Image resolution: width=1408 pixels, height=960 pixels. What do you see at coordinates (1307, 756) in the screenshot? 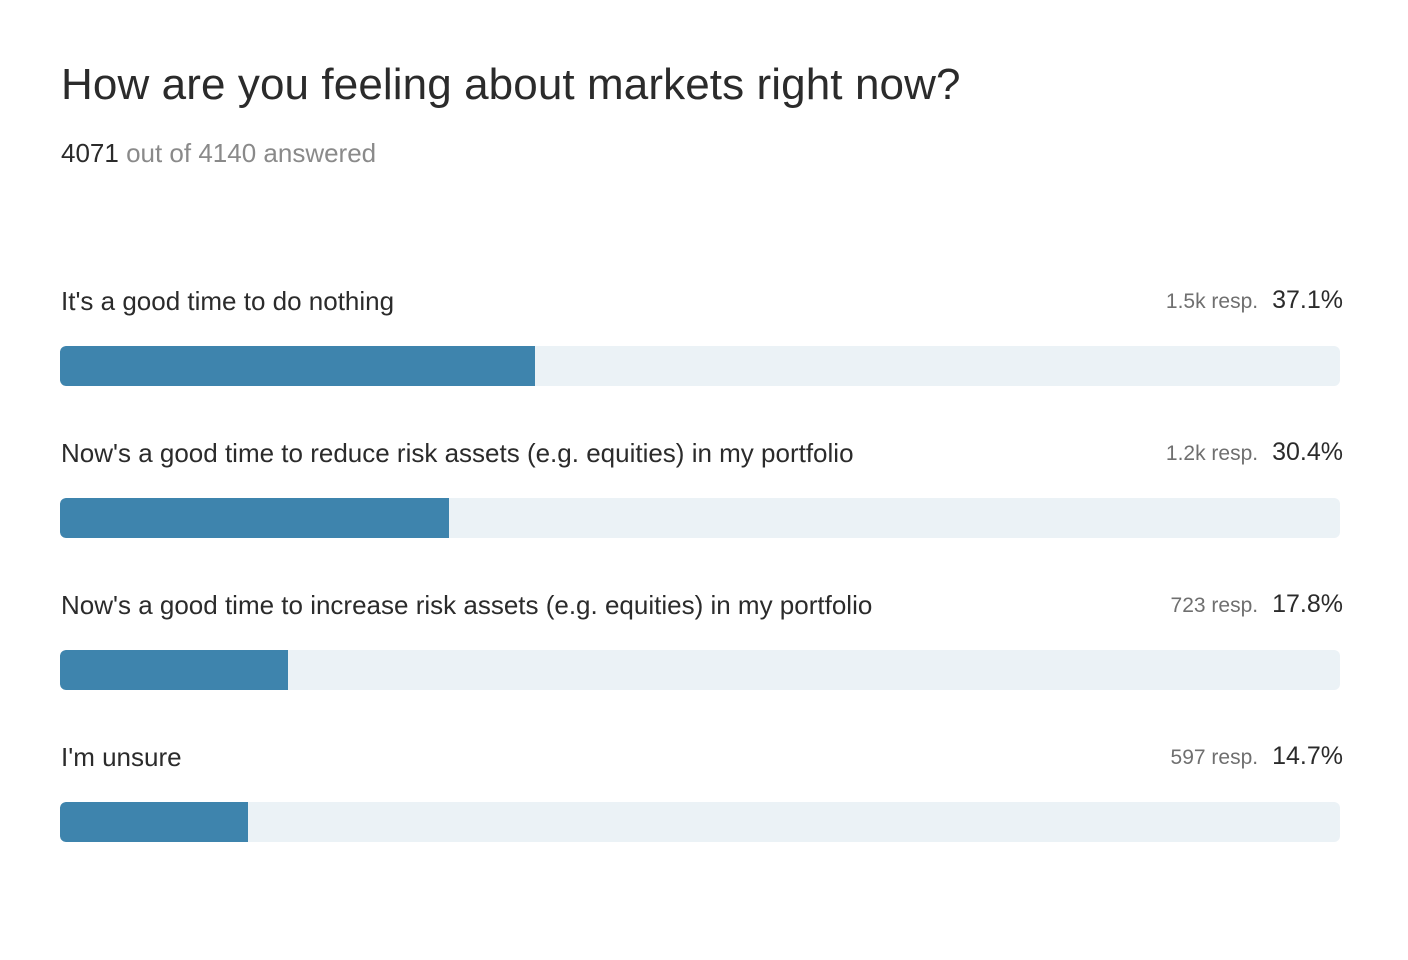
I see `percent-label: 14.7%` at bounding box center [1307, 756].